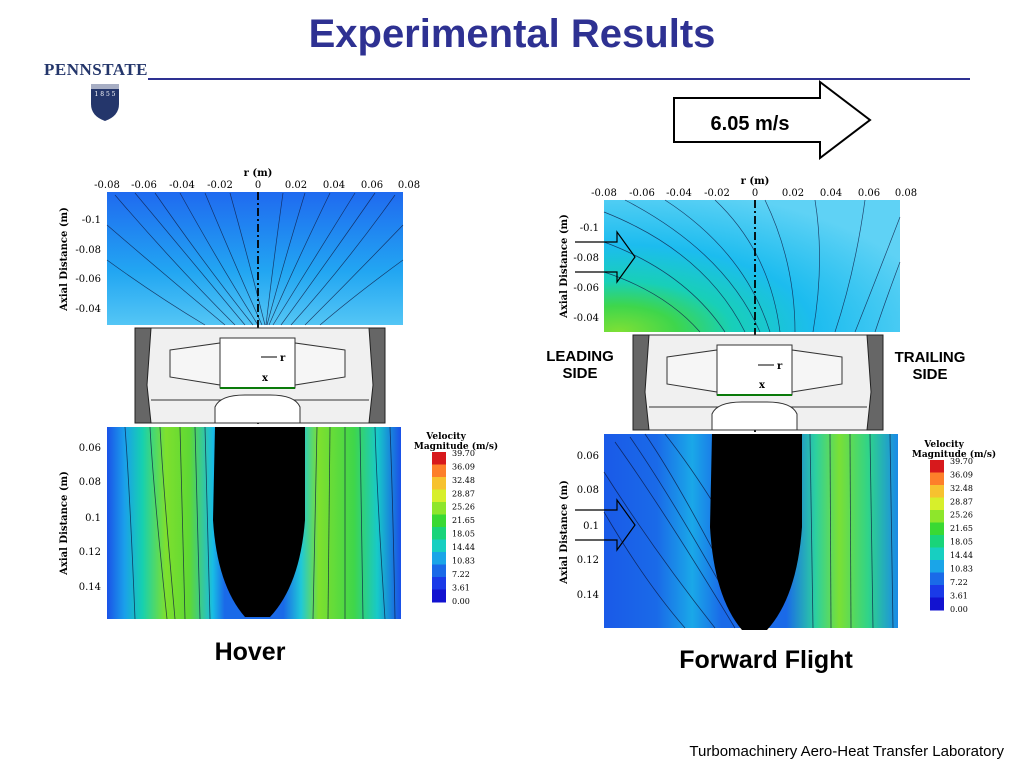  Describe the element at coordinates (588, 490) in the screenshot. I see `forward-lower-tick: 0.08` at that location.